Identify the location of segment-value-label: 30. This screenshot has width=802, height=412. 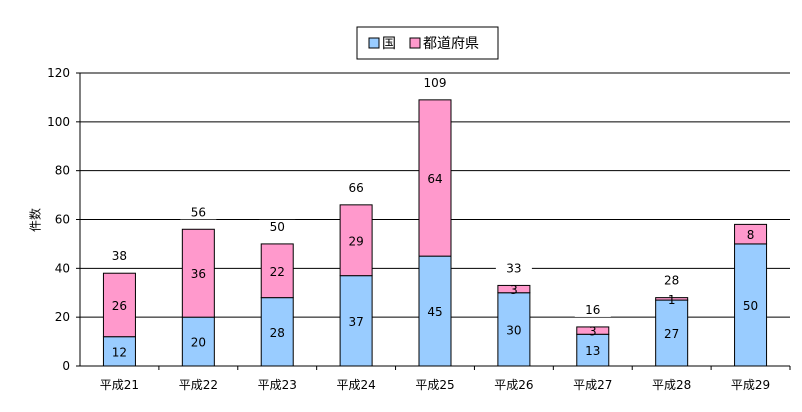
(513, 330).